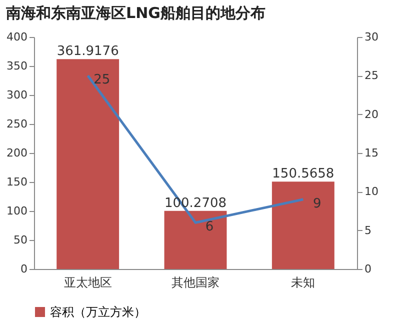  Describe the element at coordinates (196, 283) in the screenshot. I see `x-tick-label: 其他国家` at that location.